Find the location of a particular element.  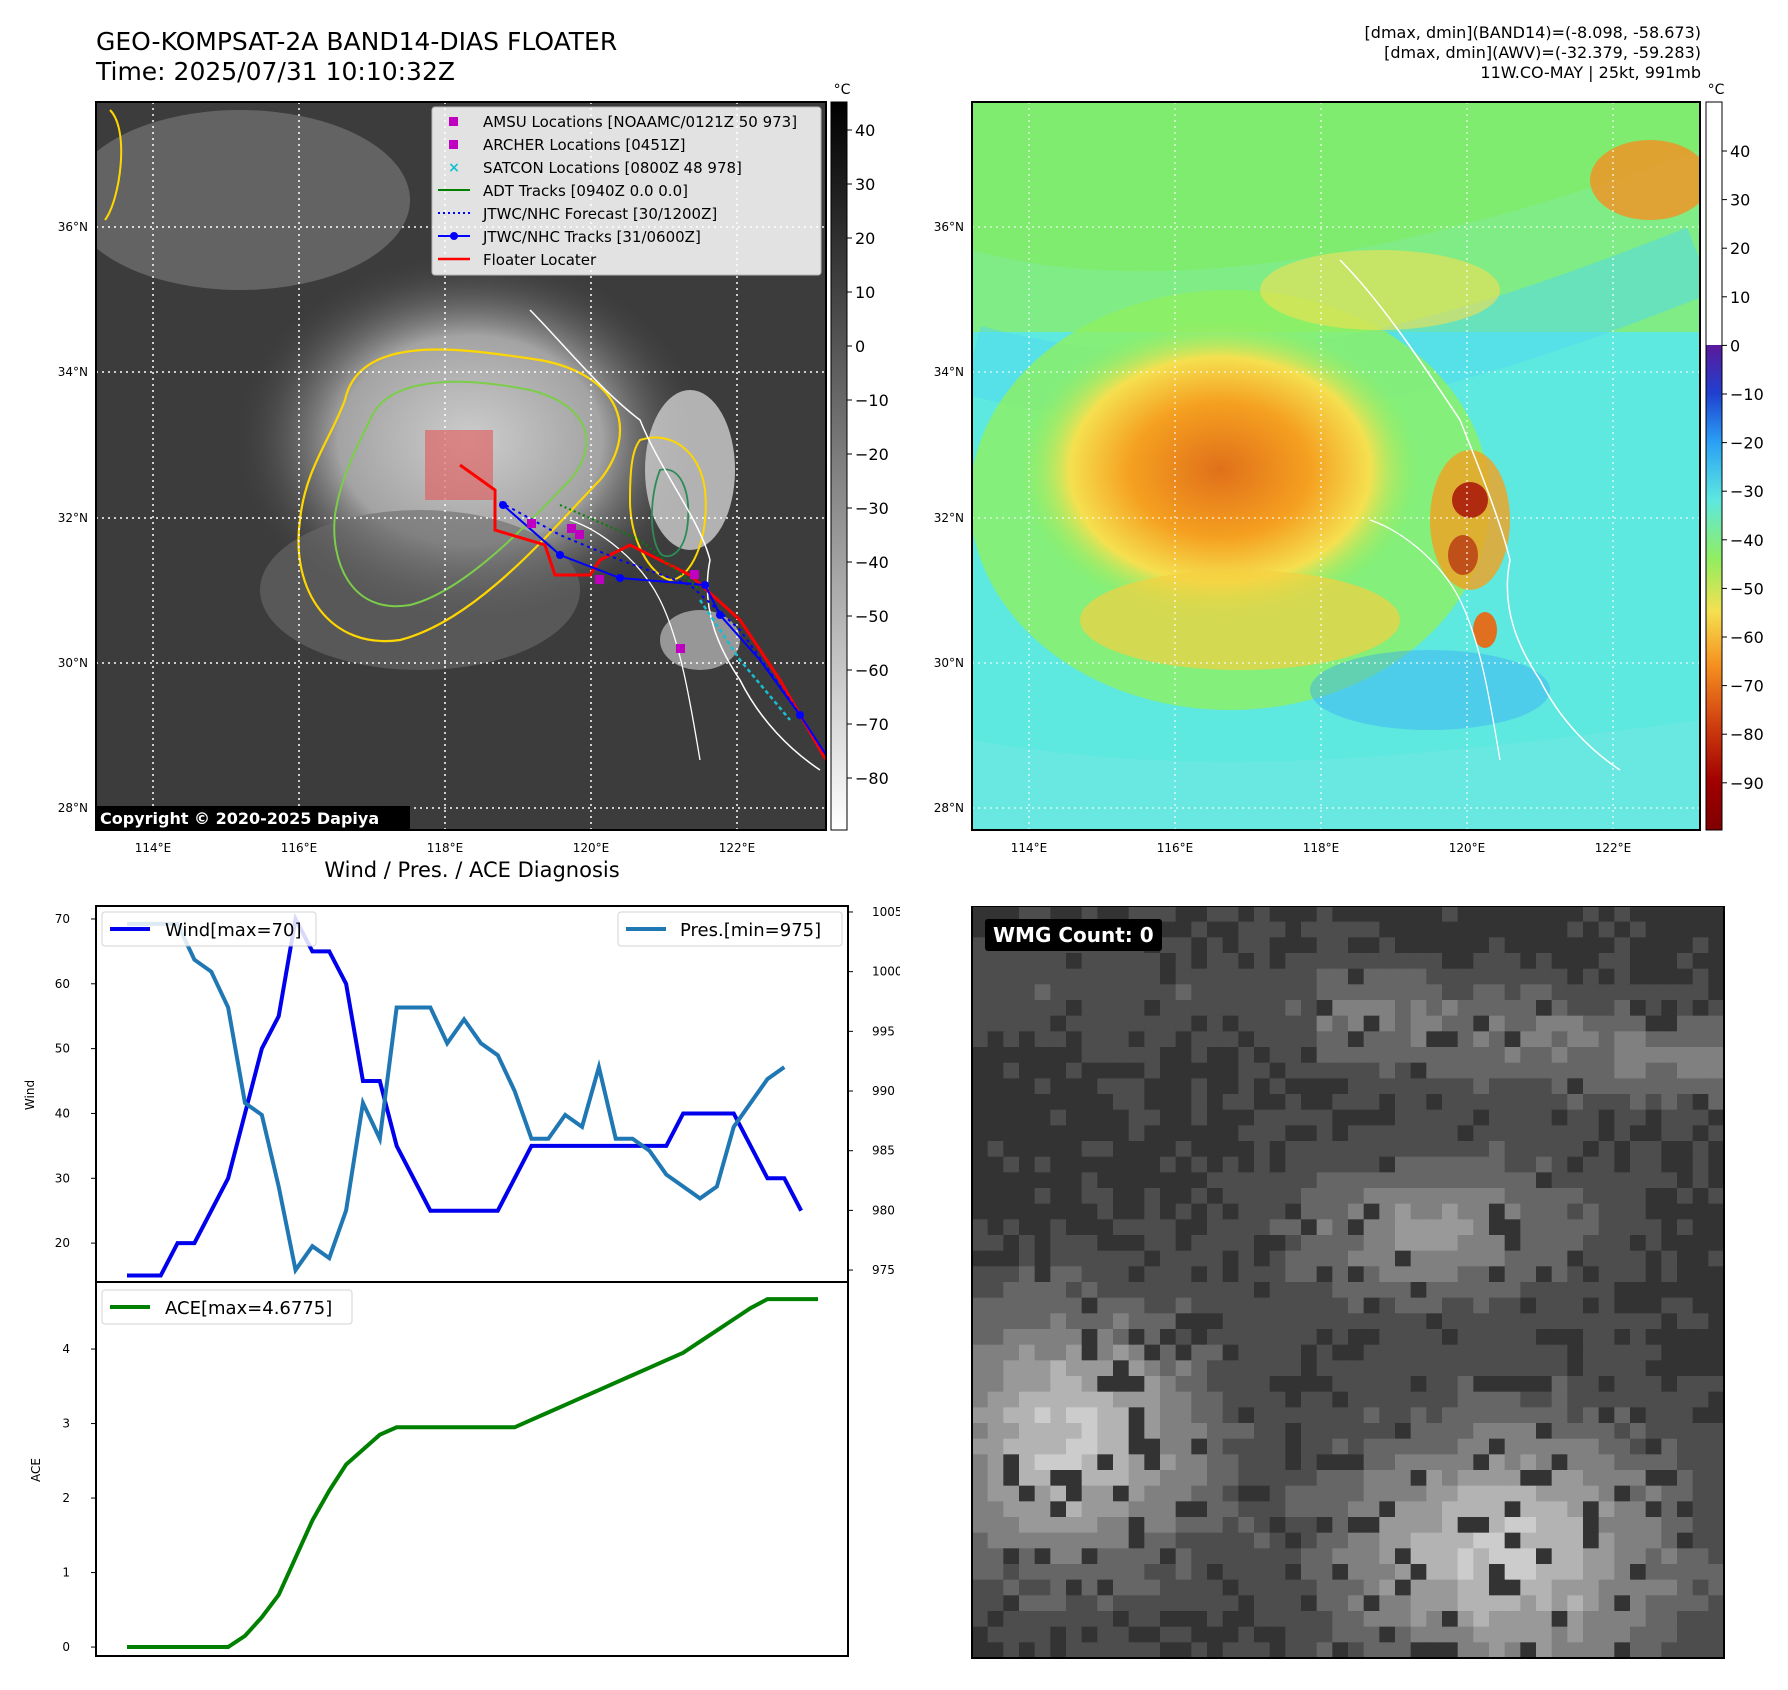

wv-colorbar-tick: −80 is located at coordinates (1747, 734).